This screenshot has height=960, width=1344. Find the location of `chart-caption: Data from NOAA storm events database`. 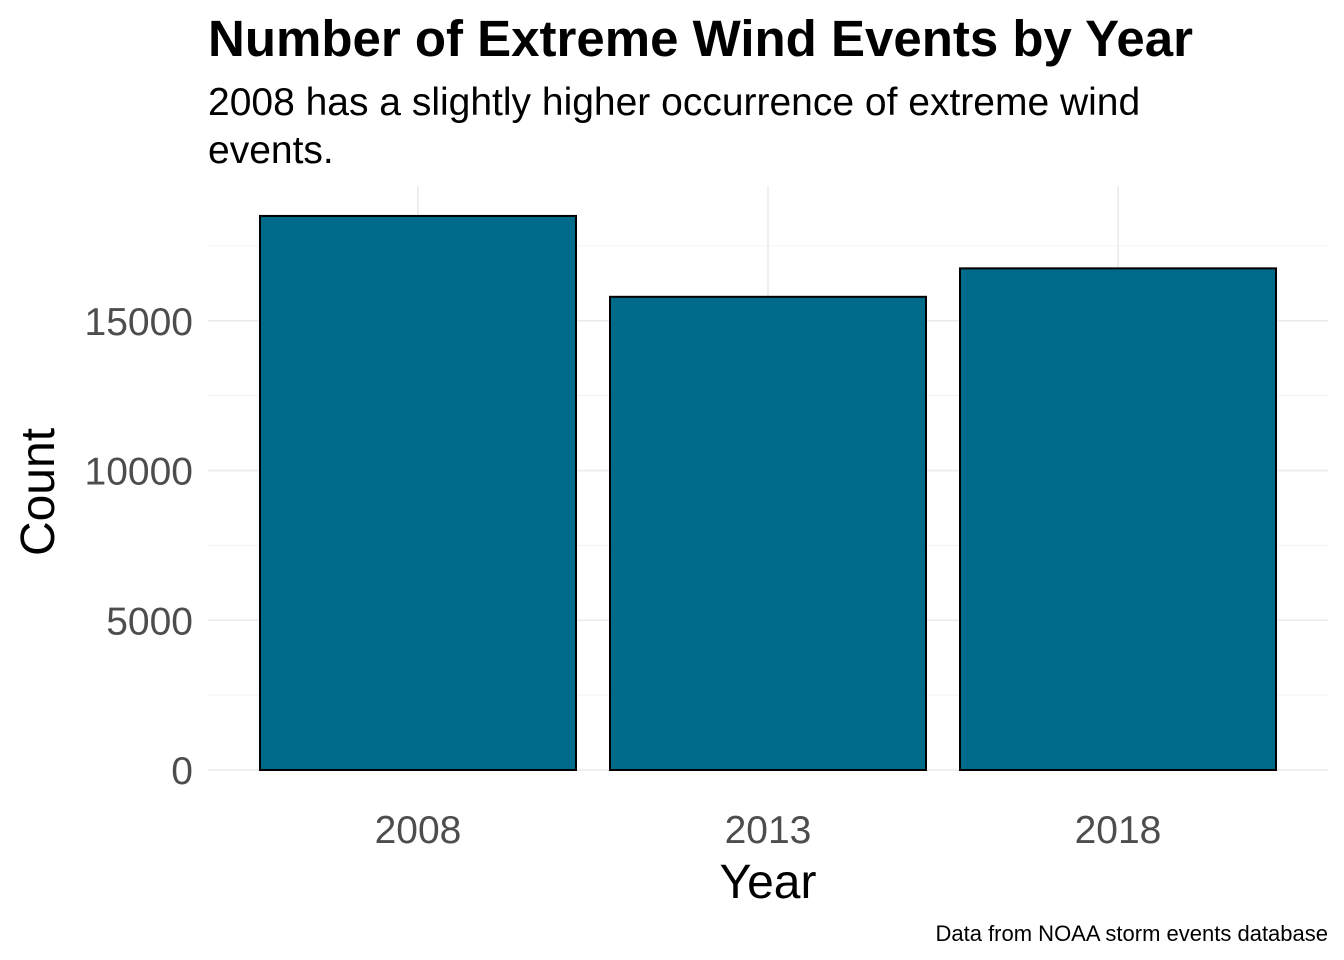

chart-caption: Data from NOAA storm events database is located at coordinates (1131, 933).